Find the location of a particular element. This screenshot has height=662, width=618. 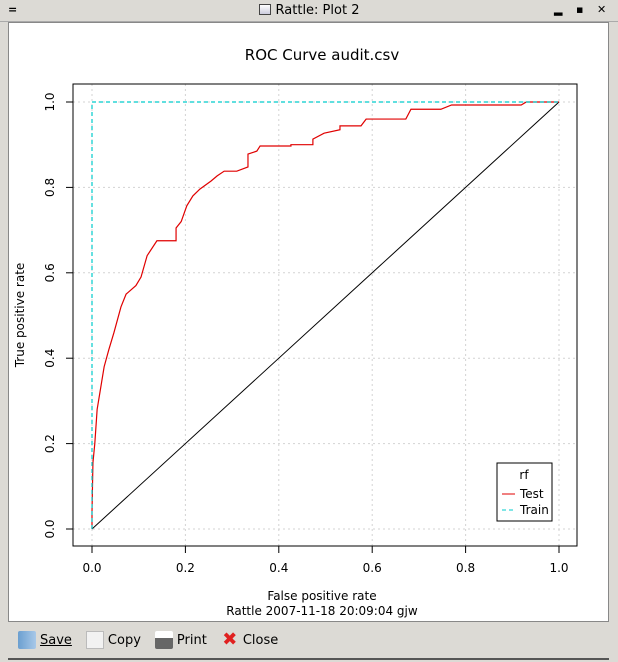

y-tick-label: 0.4 is located at coordinates (50, 358).